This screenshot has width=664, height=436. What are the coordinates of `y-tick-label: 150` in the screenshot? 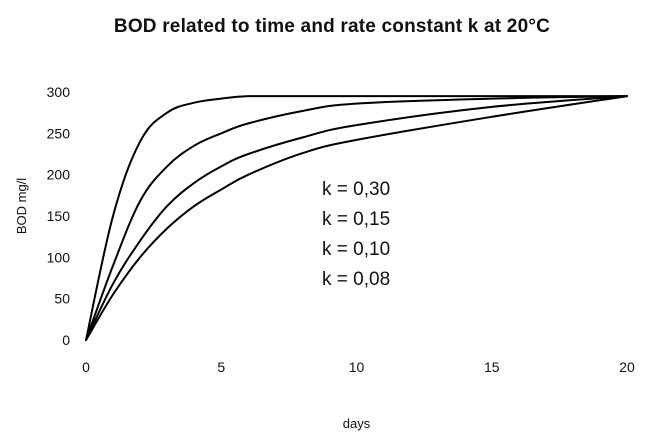 It's located at (59, 216).